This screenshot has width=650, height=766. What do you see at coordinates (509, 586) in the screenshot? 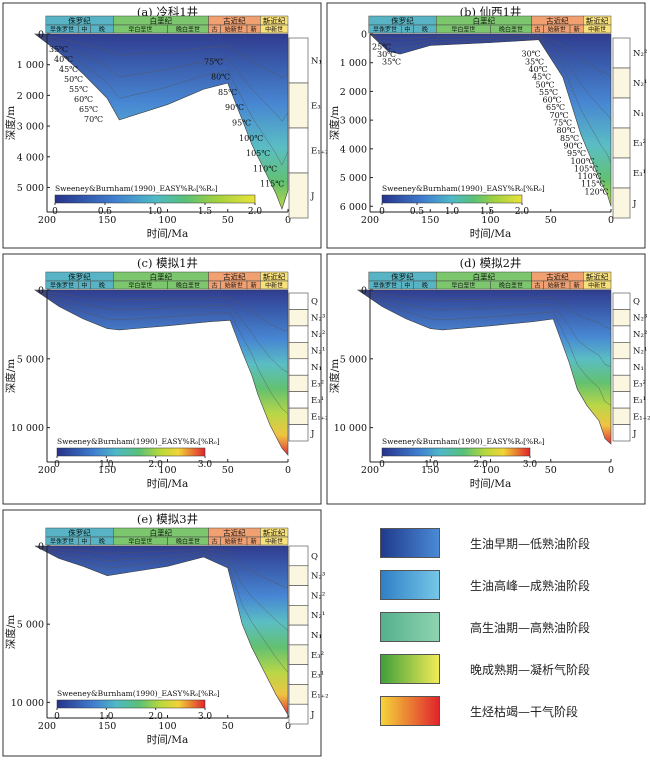
I see `legend-item: 生油高峰—成熟油阶段` at bounding box center [509, 586].